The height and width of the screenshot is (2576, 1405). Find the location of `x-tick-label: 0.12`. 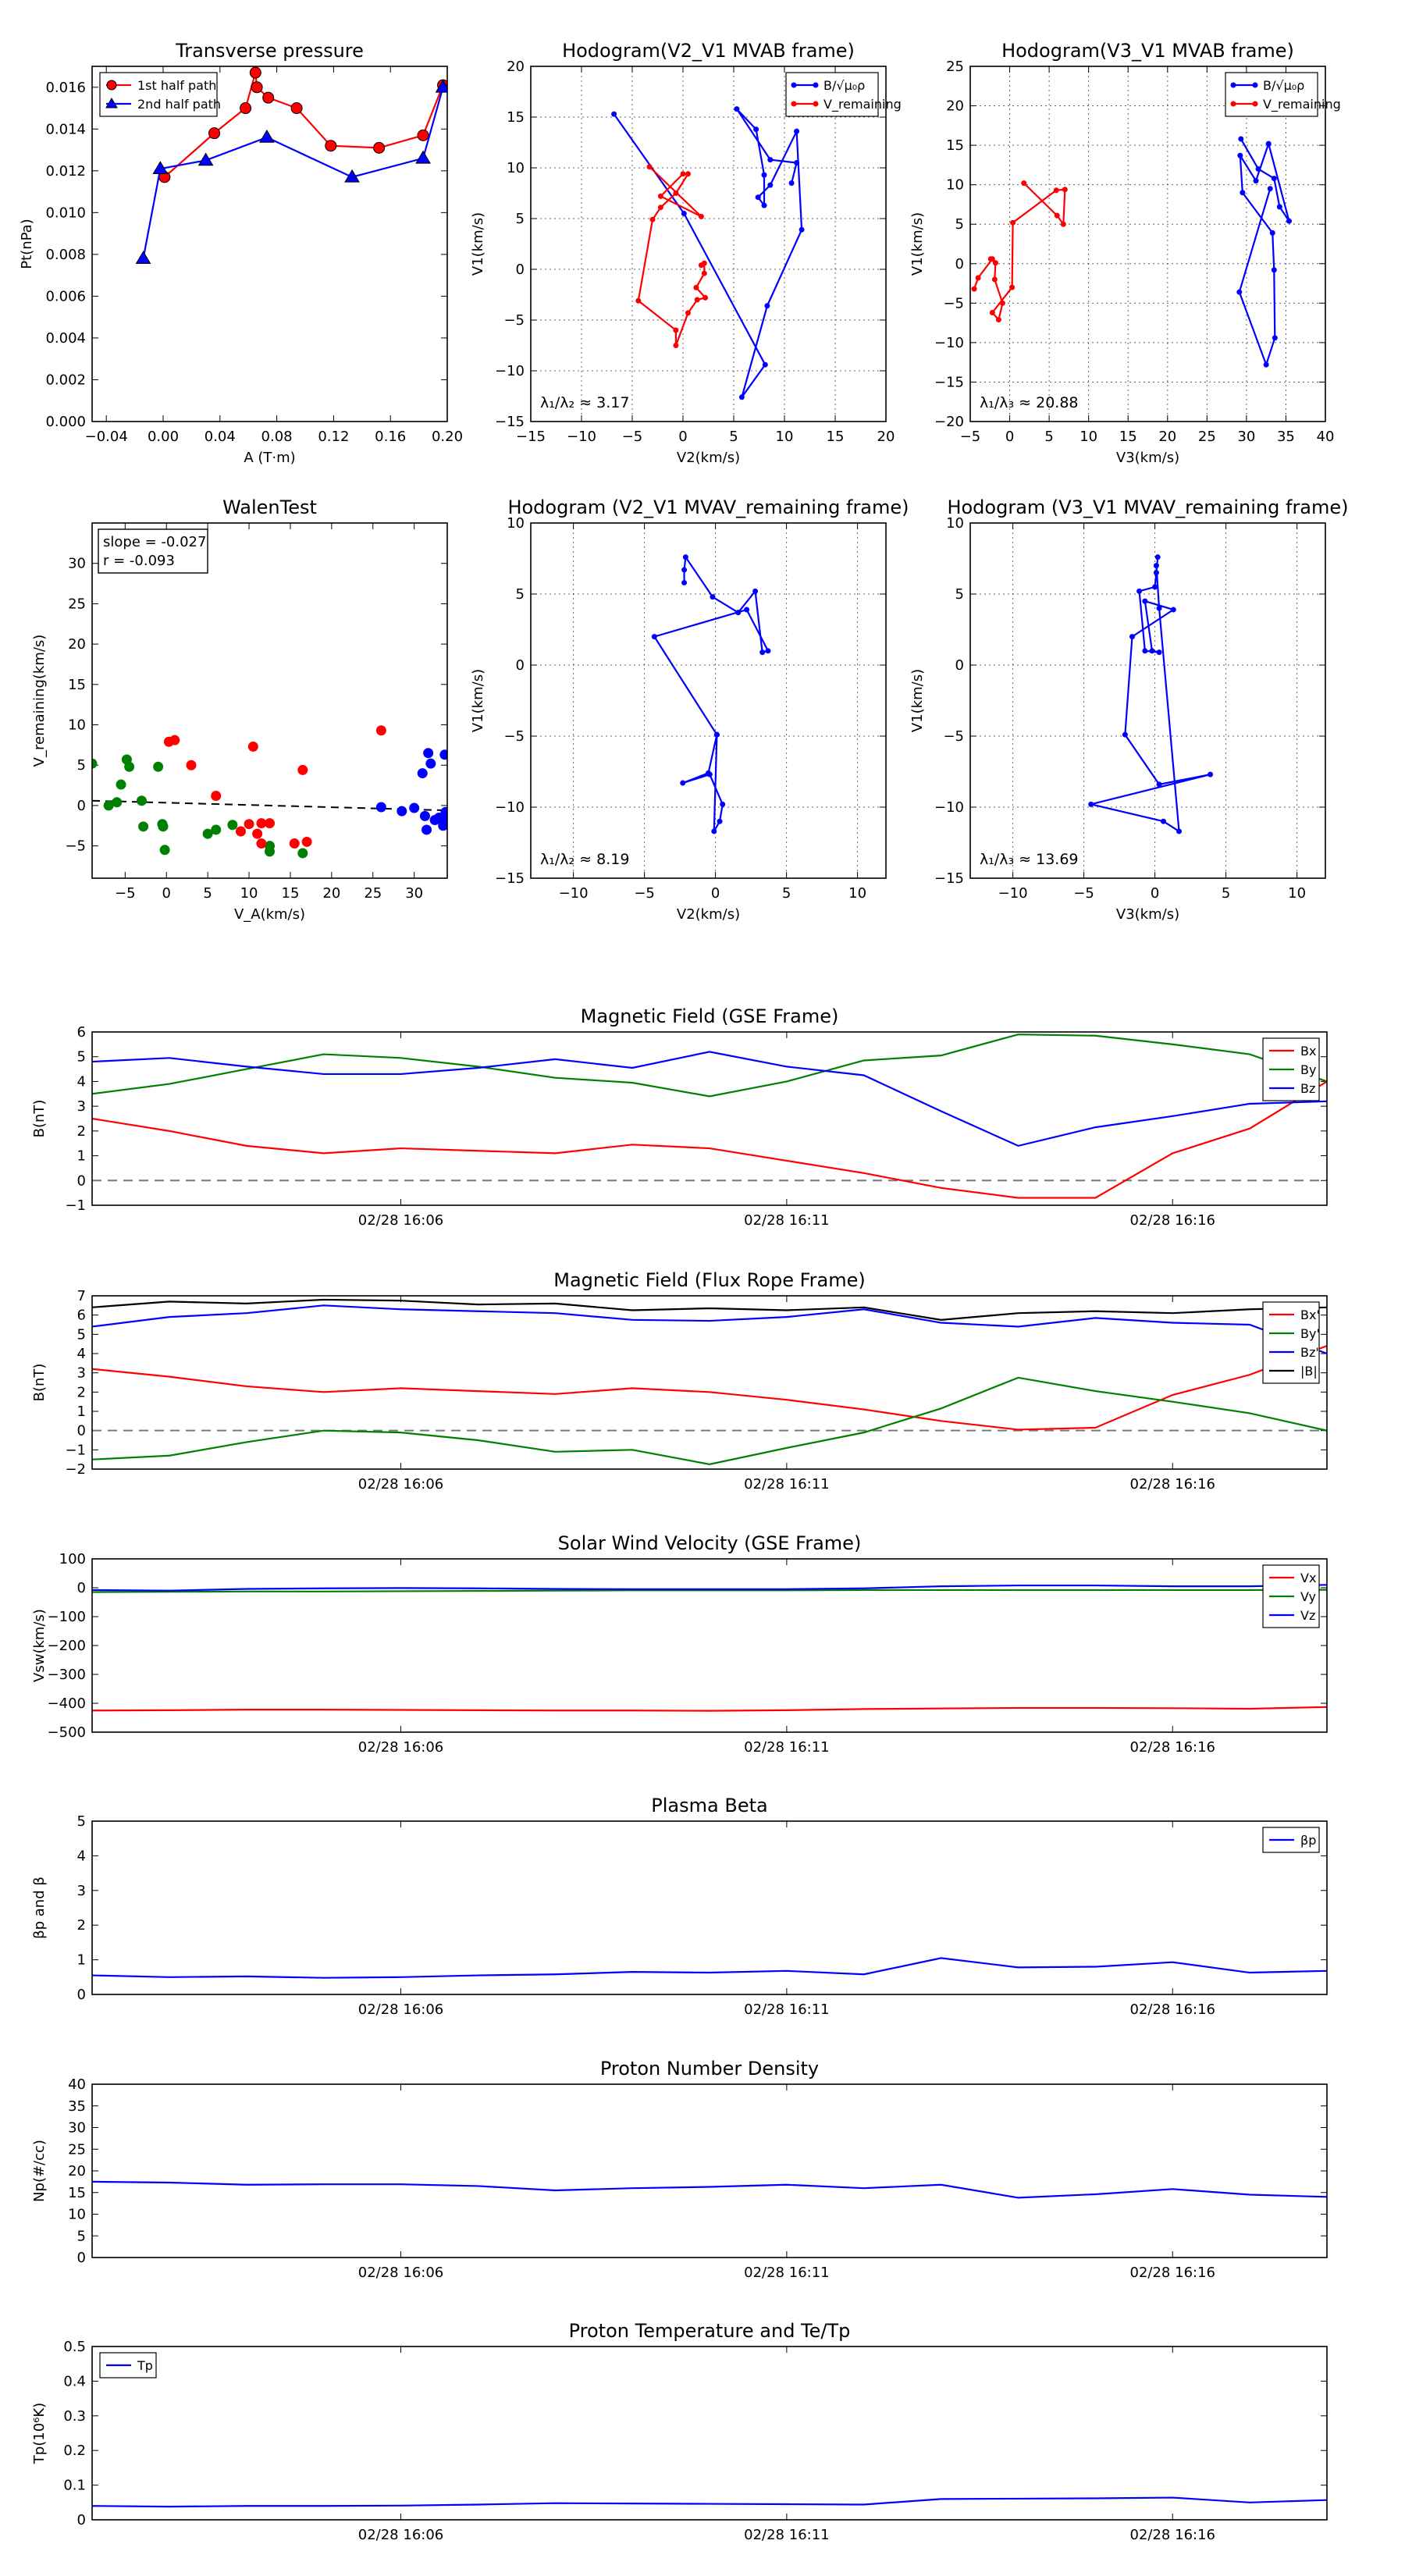

x-tick-label: 0.12 is located at coordinates (334, 437).